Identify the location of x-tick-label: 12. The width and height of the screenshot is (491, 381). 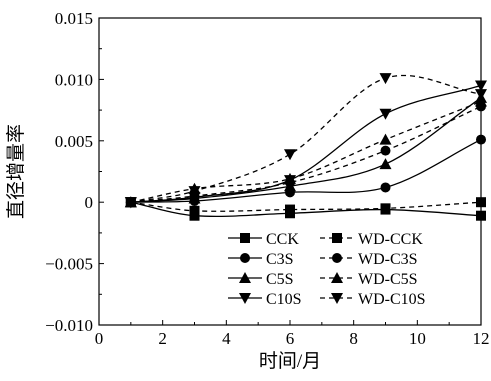
(481, 338).